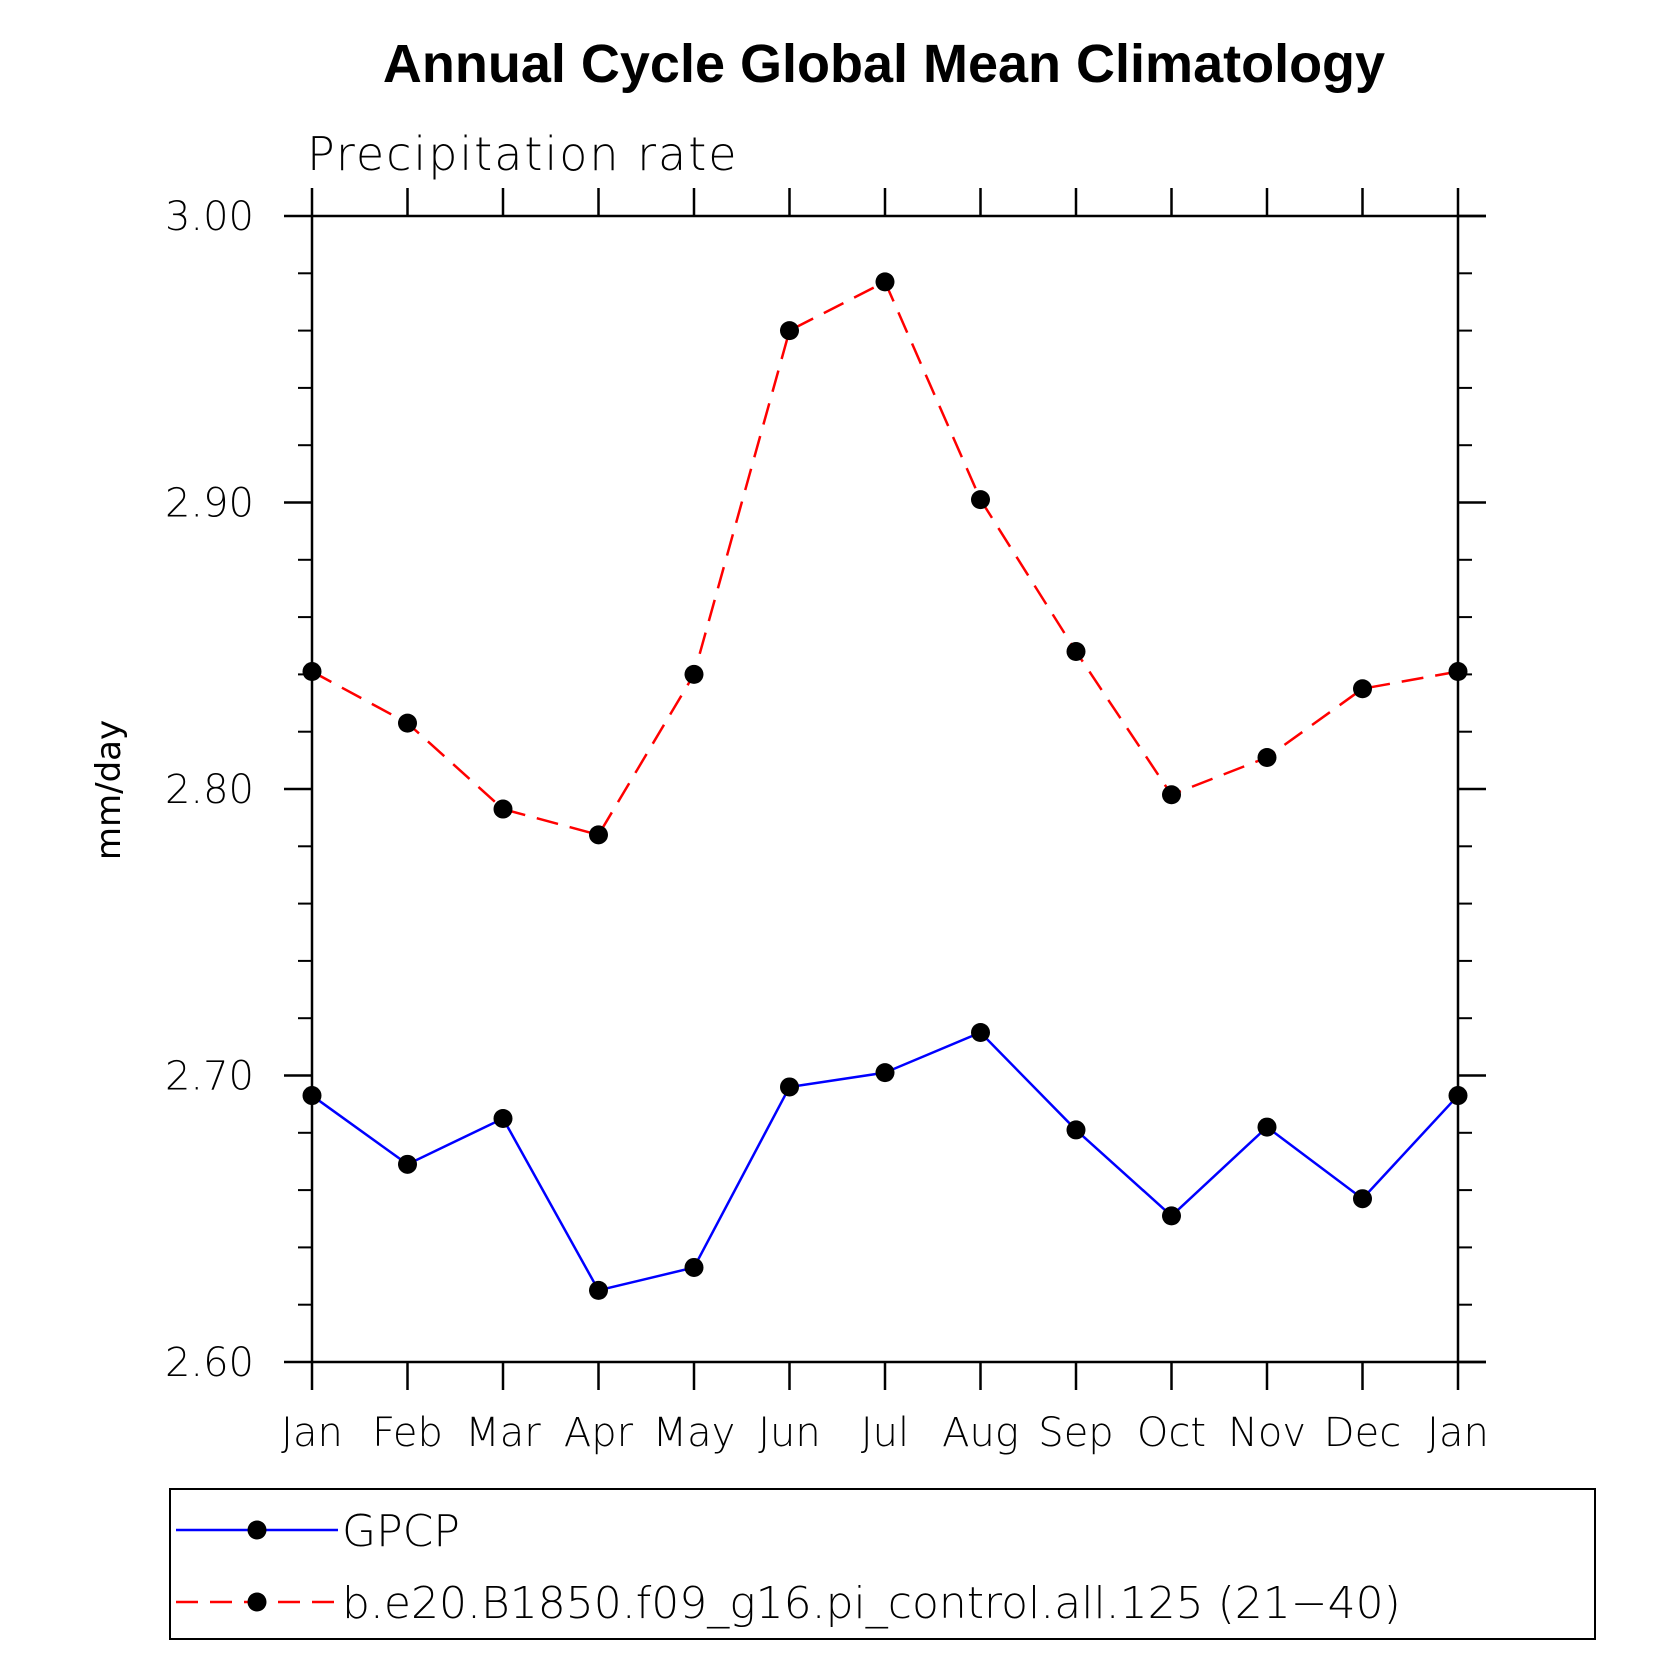 The height and width of the screenshot is (1669, 1669). Describe the element at coordinates (407, 1433) in the screenshot. I see `x-tick-label: Feb` at that location.